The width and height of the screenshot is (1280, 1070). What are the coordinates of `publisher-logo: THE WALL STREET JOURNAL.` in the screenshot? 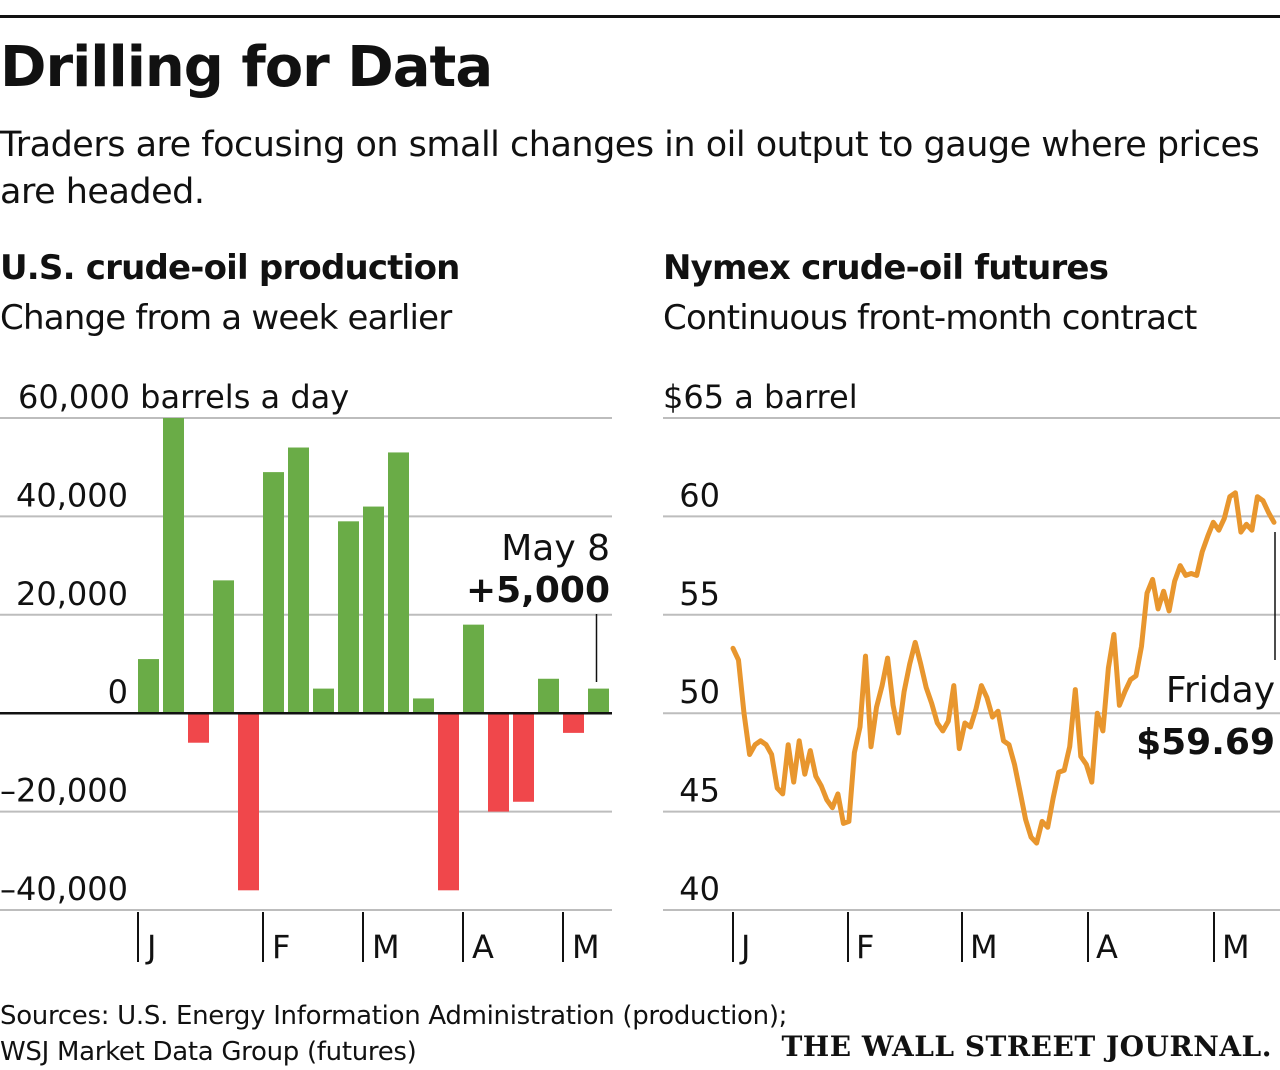 It's located at (1026, 1046).